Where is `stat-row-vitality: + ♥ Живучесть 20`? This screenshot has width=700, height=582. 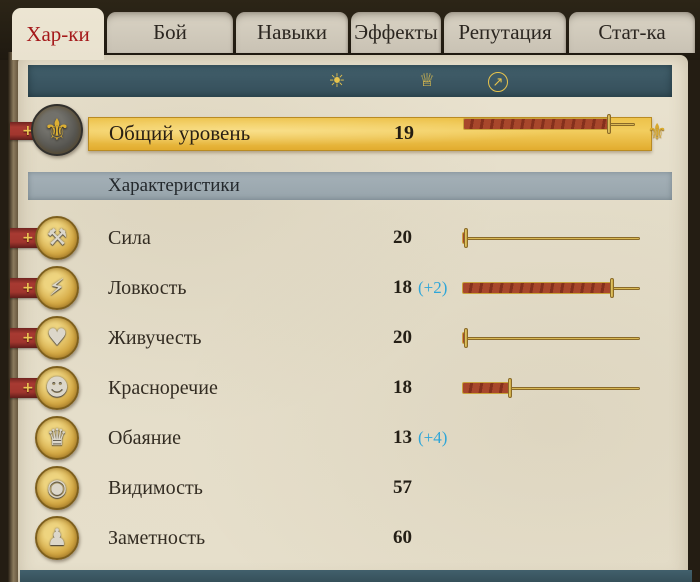 stat-row-vitality: + ♥ Живучесть 20 is located at coordinates (350, 338).